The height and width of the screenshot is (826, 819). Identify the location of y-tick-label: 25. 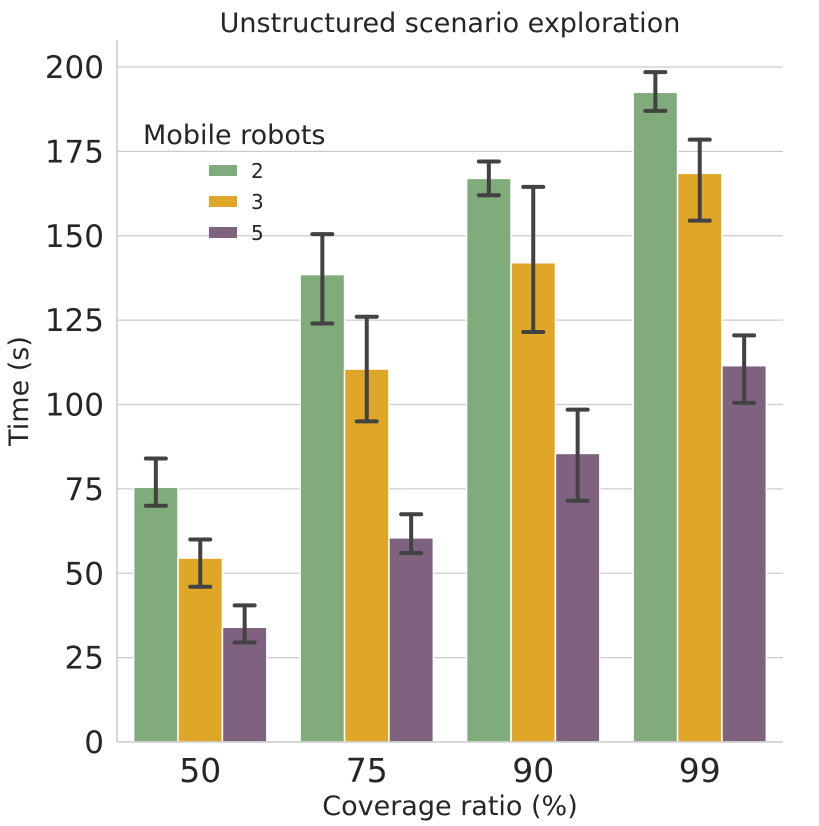
(84, 659).